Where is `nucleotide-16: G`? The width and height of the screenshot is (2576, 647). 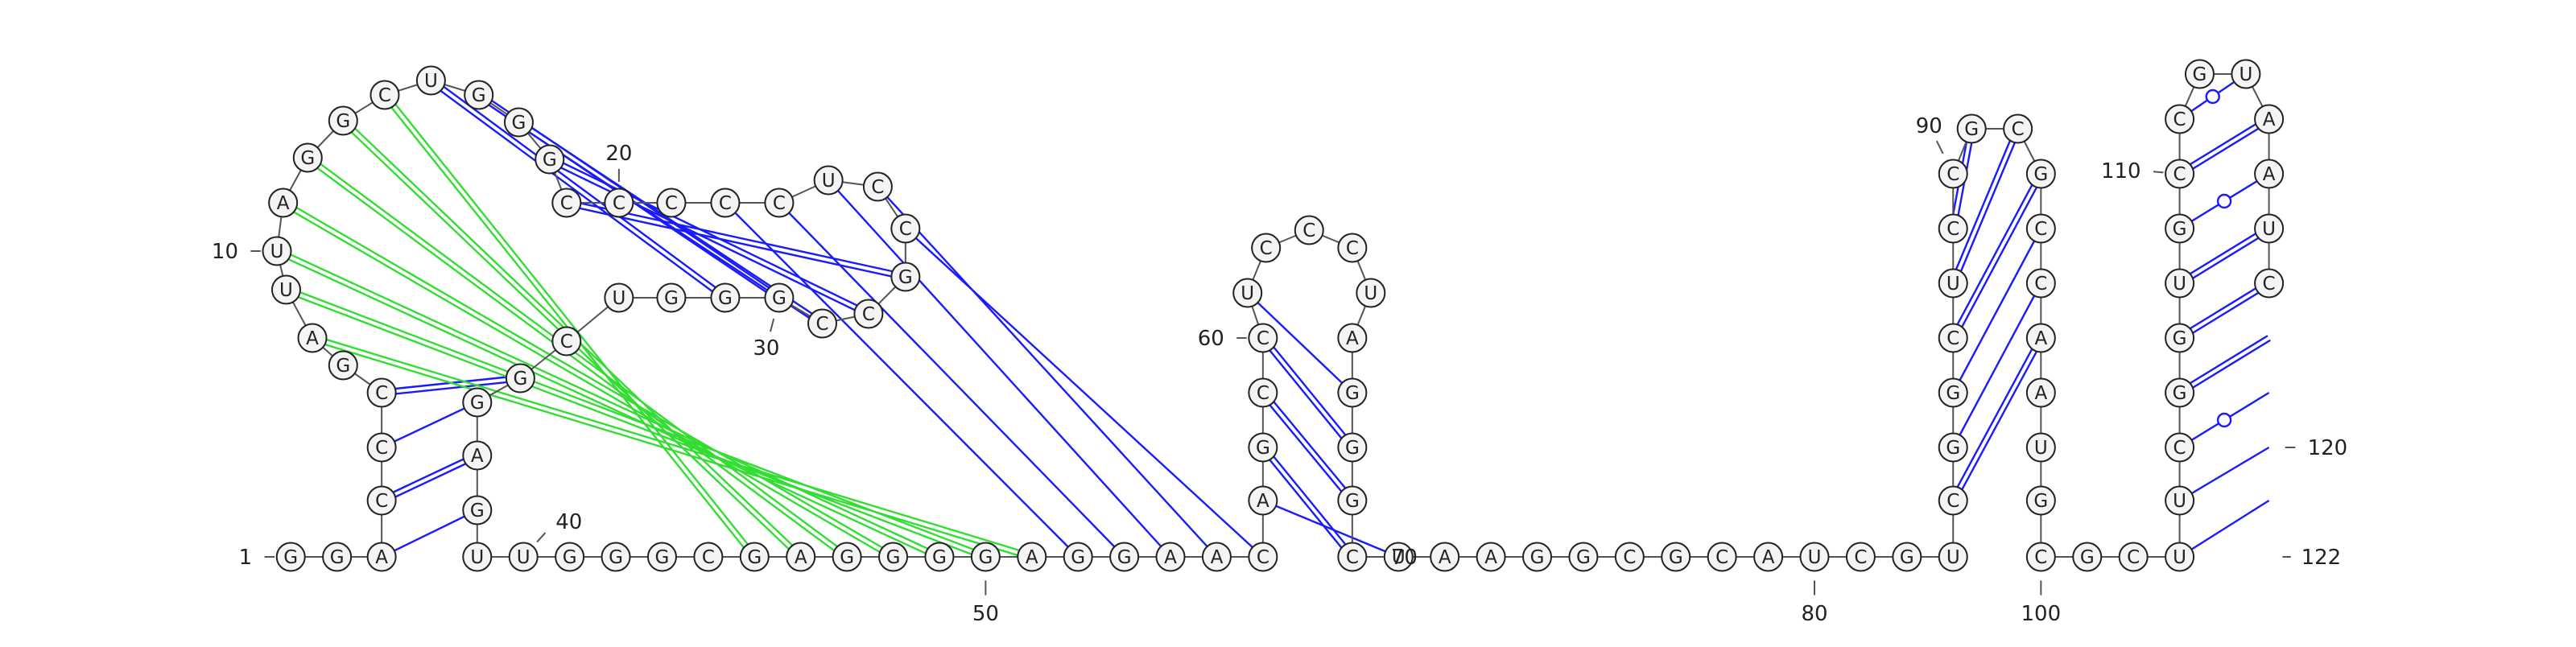
nucleotide-16: G is located at coordinates (479, 95).